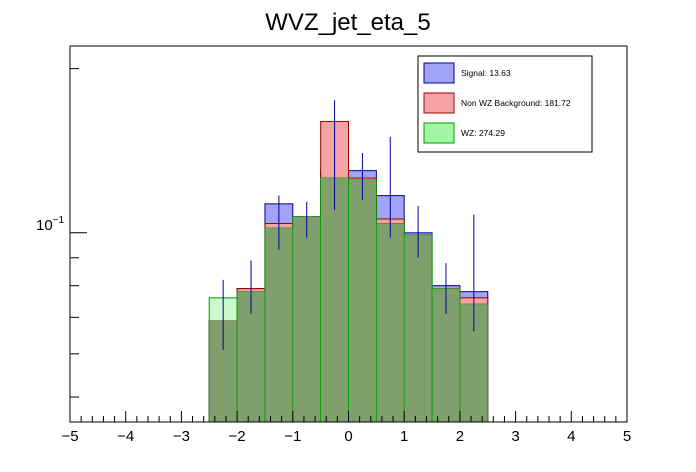 This screenshot has width=696, height=472. I want to click on y-tick-label-exponent: −1, so click(59, 220).